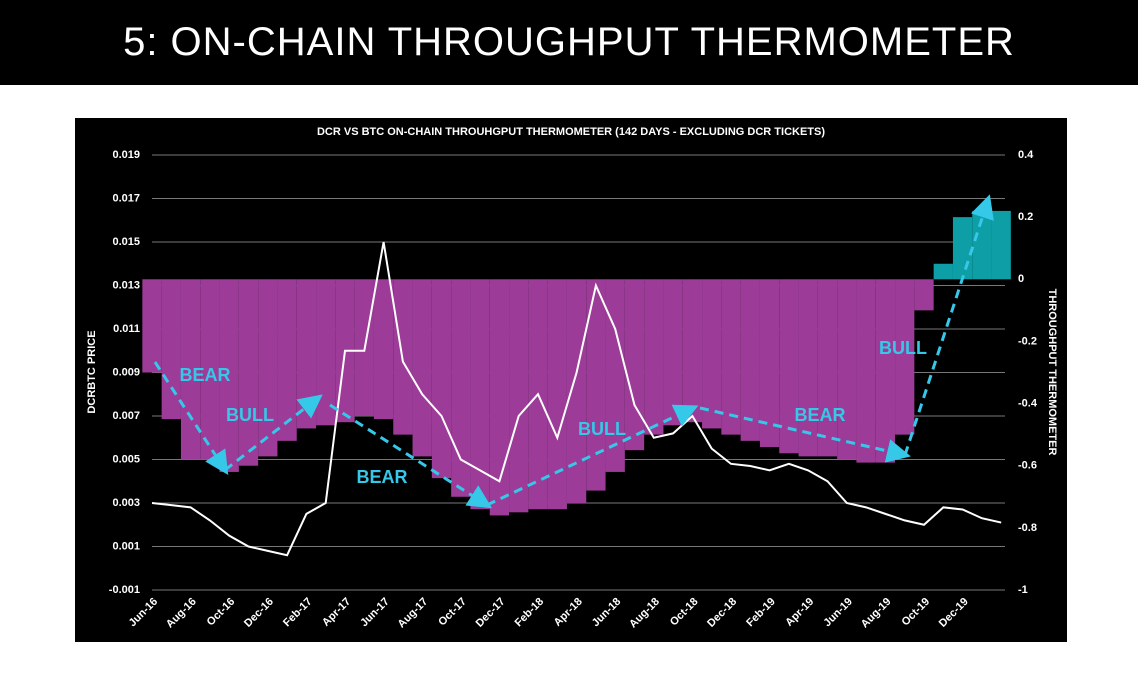 This screenshot has height=679, width=1138. What do you see at coordinates (126, 155) in the screenshot?
I see `y-tick-label: 0.019` at bounding box center [126, 155].